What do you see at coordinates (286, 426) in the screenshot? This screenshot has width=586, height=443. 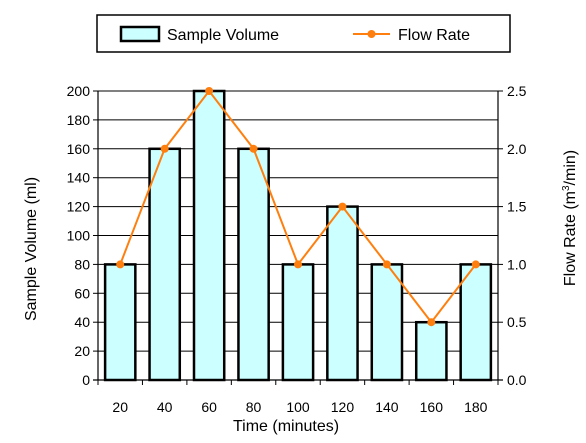 I see `x-axis-title: Time (minutes)` at bounding box center [286, 426].